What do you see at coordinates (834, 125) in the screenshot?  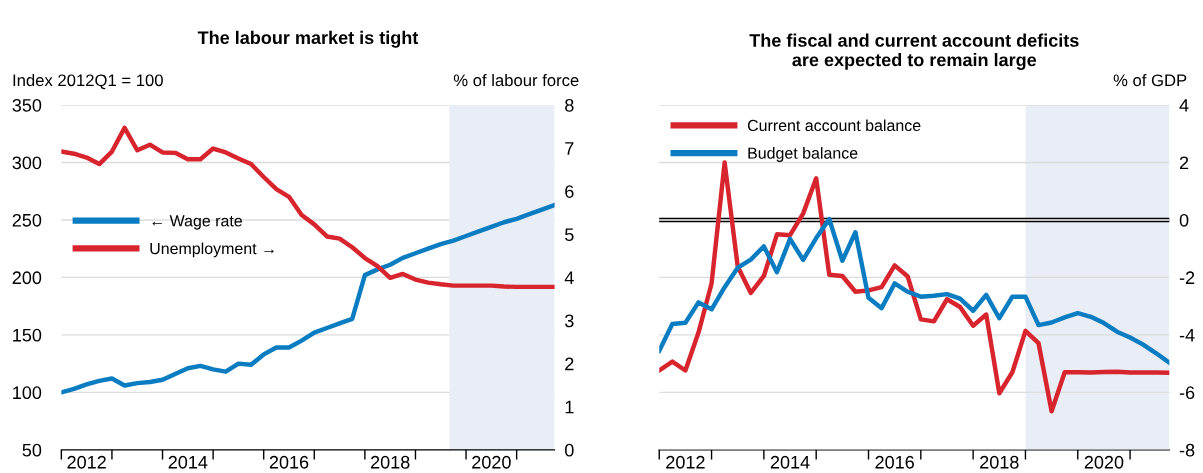 I see `legend-label: Current account balance` at bounding box center [834, 125].